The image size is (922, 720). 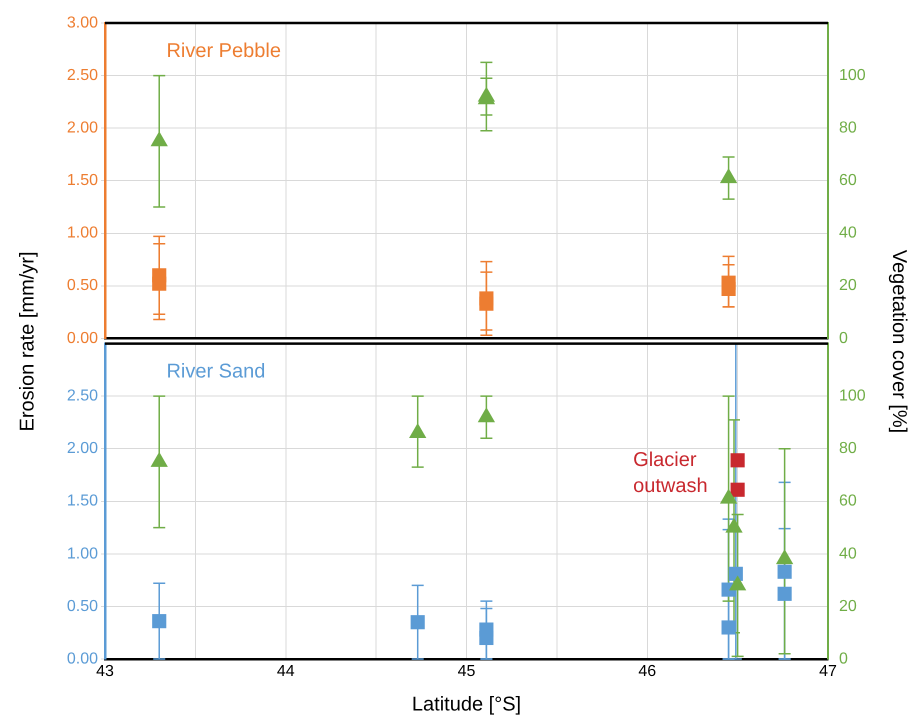 I want to click on x-tick-label: 46, so click(x=647, y=671).